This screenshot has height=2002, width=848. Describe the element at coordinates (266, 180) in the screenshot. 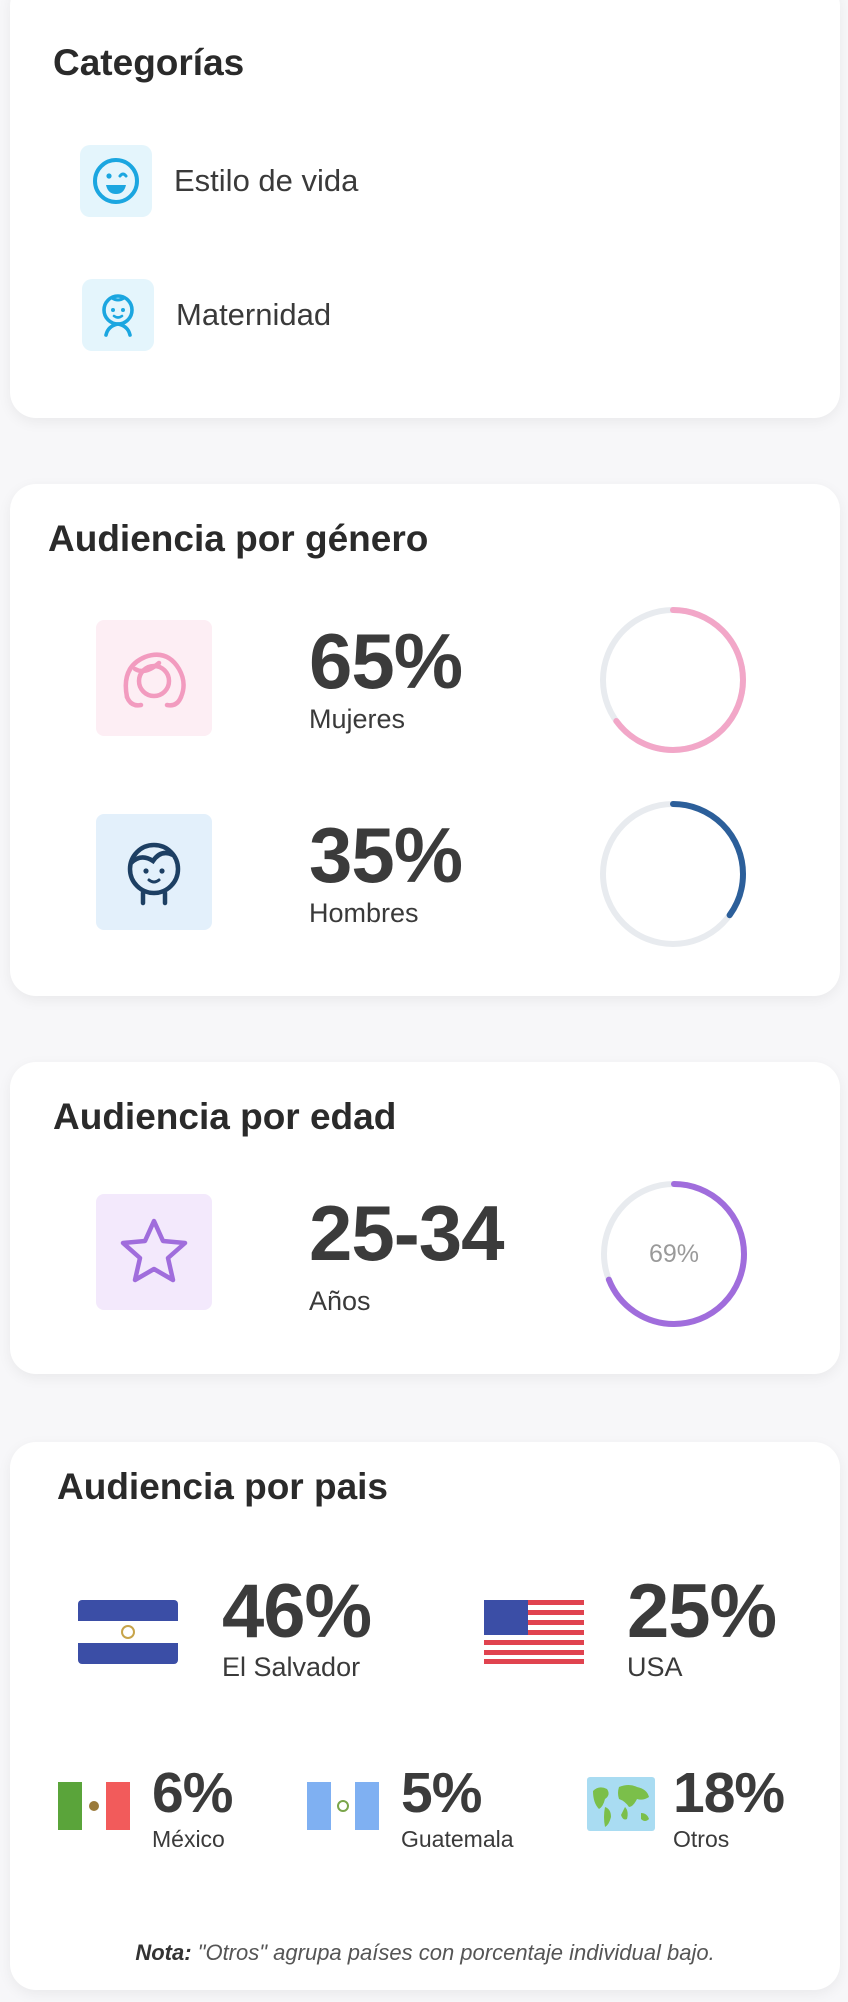

I see `category-label: Estilo de vida` at that location.